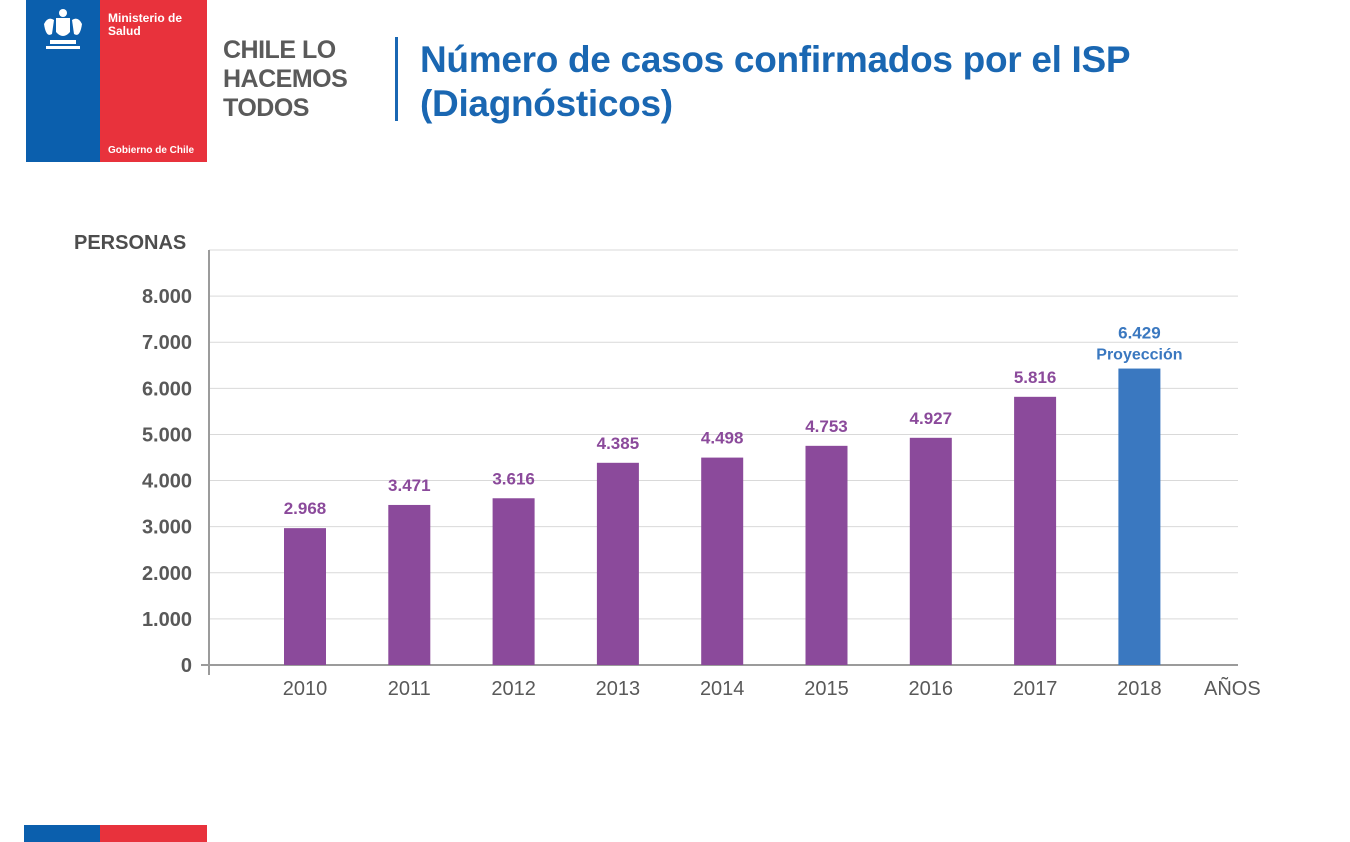  I want to click on bar-2014, so click(722, 561).